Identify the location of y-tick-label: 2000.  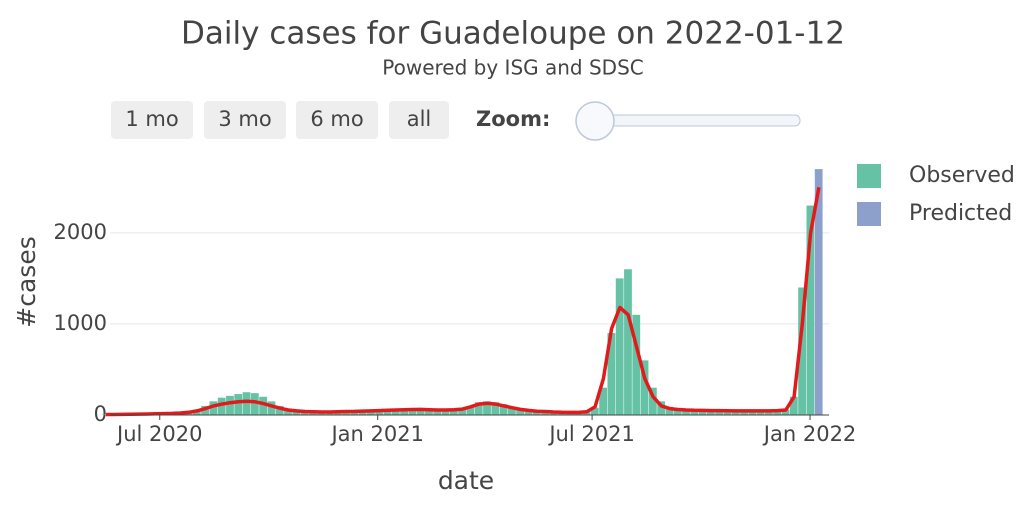
(80, 232).